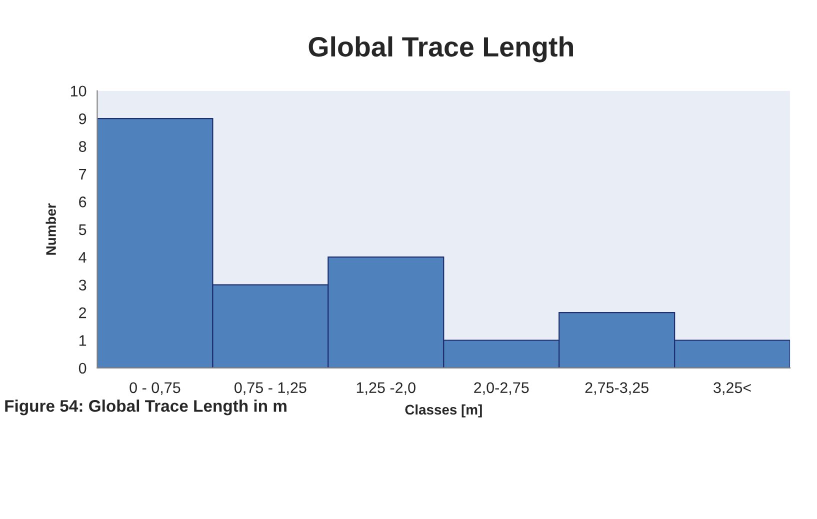 The width and height of the screenshot is (817, 519). What do you see at coordinates (440, 49) in the screenshot?
I see `chart-title: Global Trace Length` at bounding box center [440, 49].